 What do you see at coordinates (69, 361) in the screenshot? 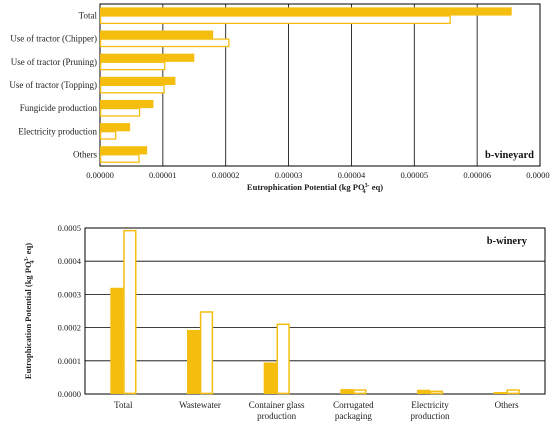
I see `y-tick-label: 0.0001` at bounding box center [69, 361].